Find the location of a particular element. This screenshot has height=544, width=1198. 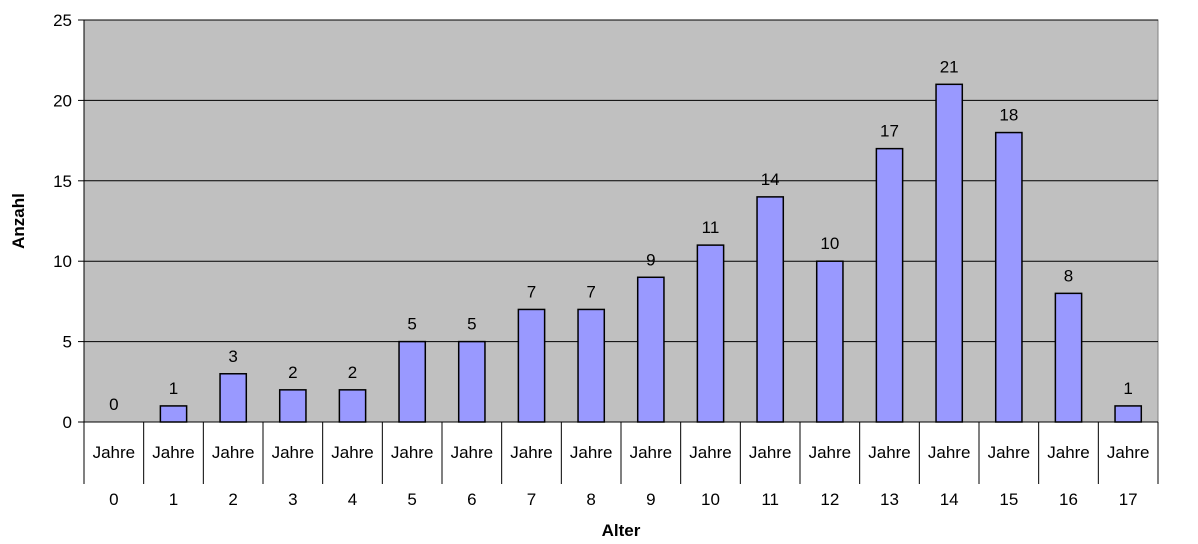

x-tick-label: 4 is located at coordinates (352, 499).